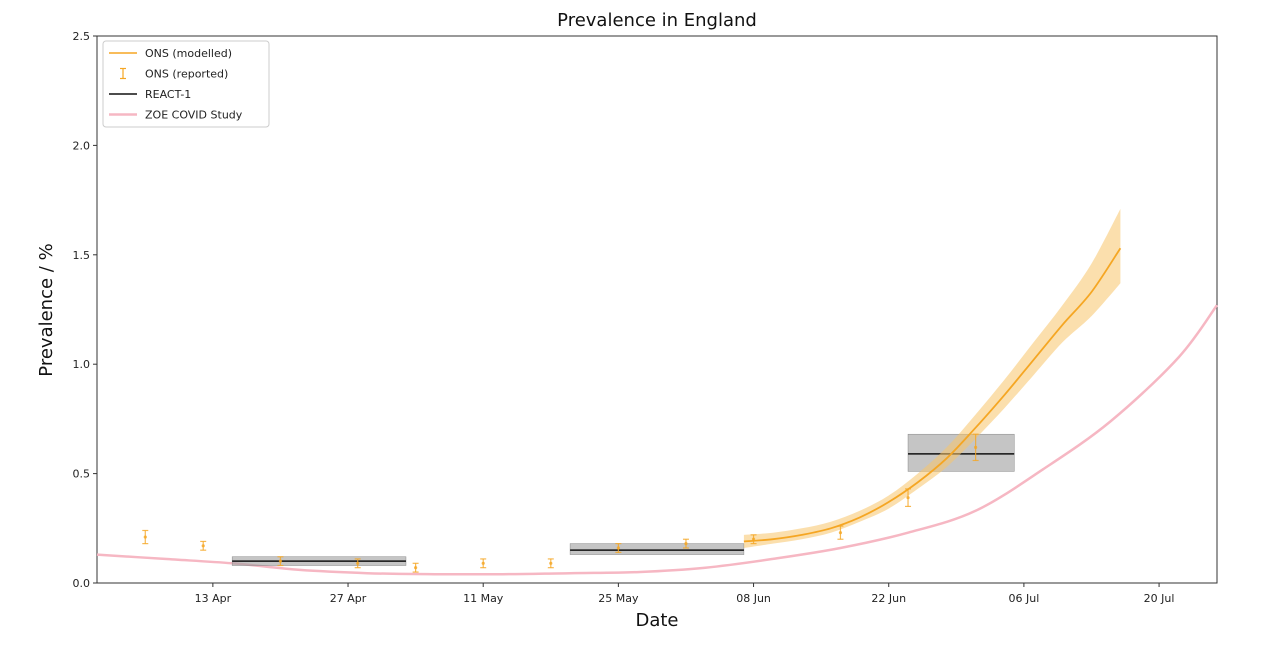 Image resolution: width=1280 pixels, height=645 pixels. What do you see at coordinates (194, 115) in the screenshot?
I see `legend-label: ZOE COVID Study` at bounding box center [194, 115].